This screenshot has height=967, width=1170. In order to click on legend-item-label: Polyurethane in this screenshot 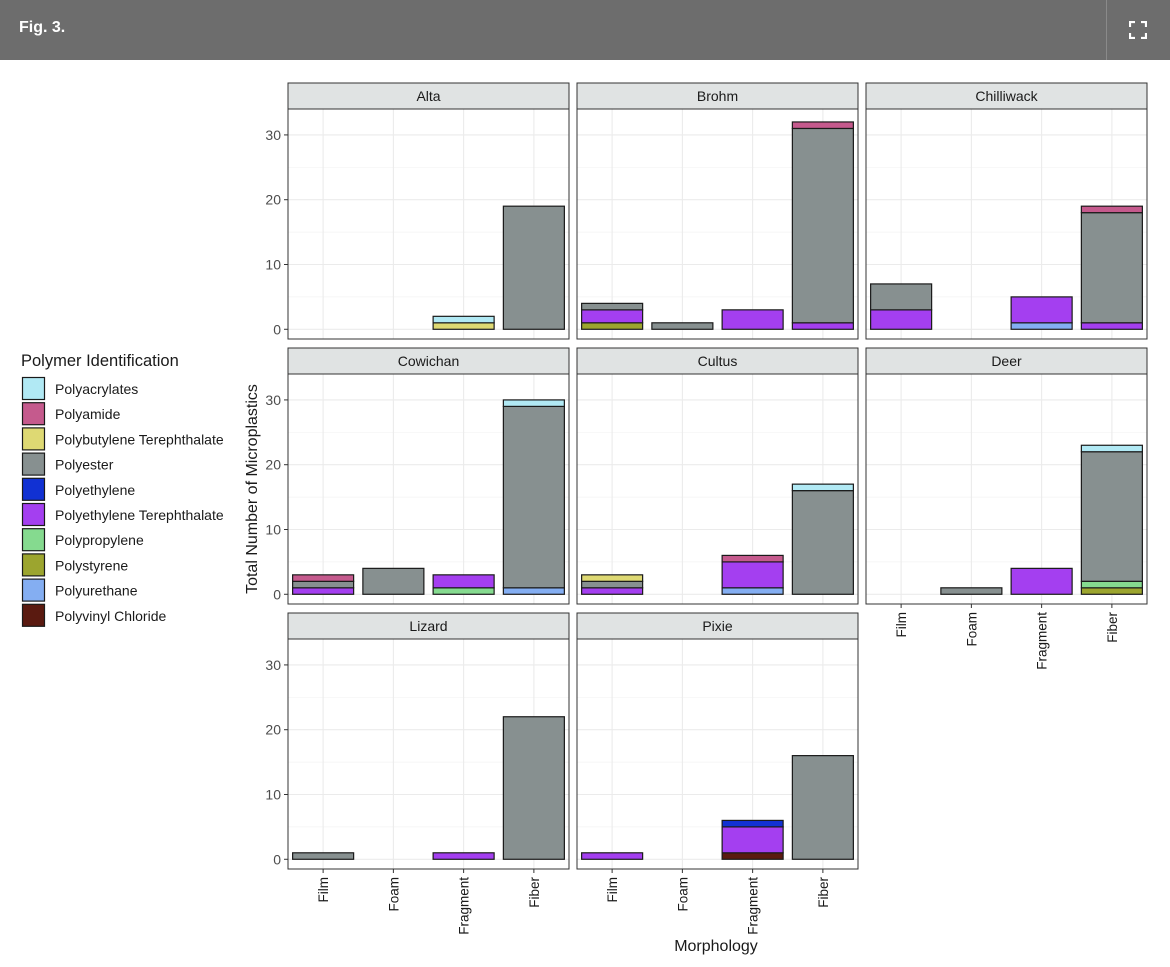, I will do `click(96, 591)`.